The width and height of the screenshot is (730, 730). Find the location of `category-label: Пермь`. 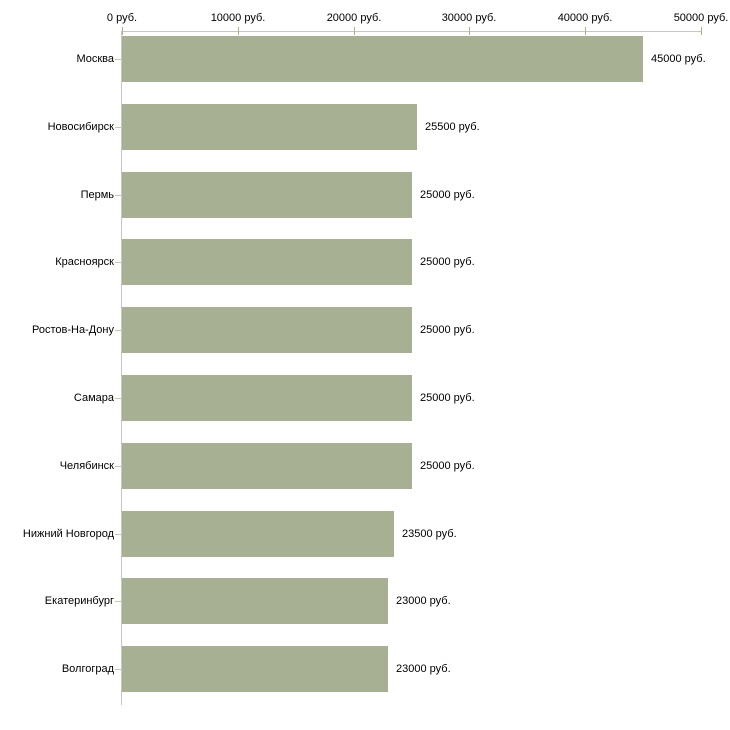

category-label: Пермь is located at coordinates (97, 195).